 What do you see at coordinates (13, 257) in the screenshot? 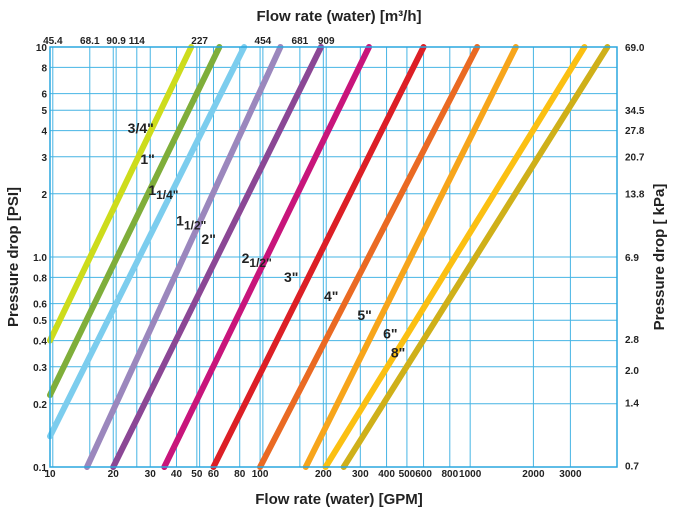
I see `y-axis-title-left: Pressure drop [PSI]` at bounding box center [13, 257].